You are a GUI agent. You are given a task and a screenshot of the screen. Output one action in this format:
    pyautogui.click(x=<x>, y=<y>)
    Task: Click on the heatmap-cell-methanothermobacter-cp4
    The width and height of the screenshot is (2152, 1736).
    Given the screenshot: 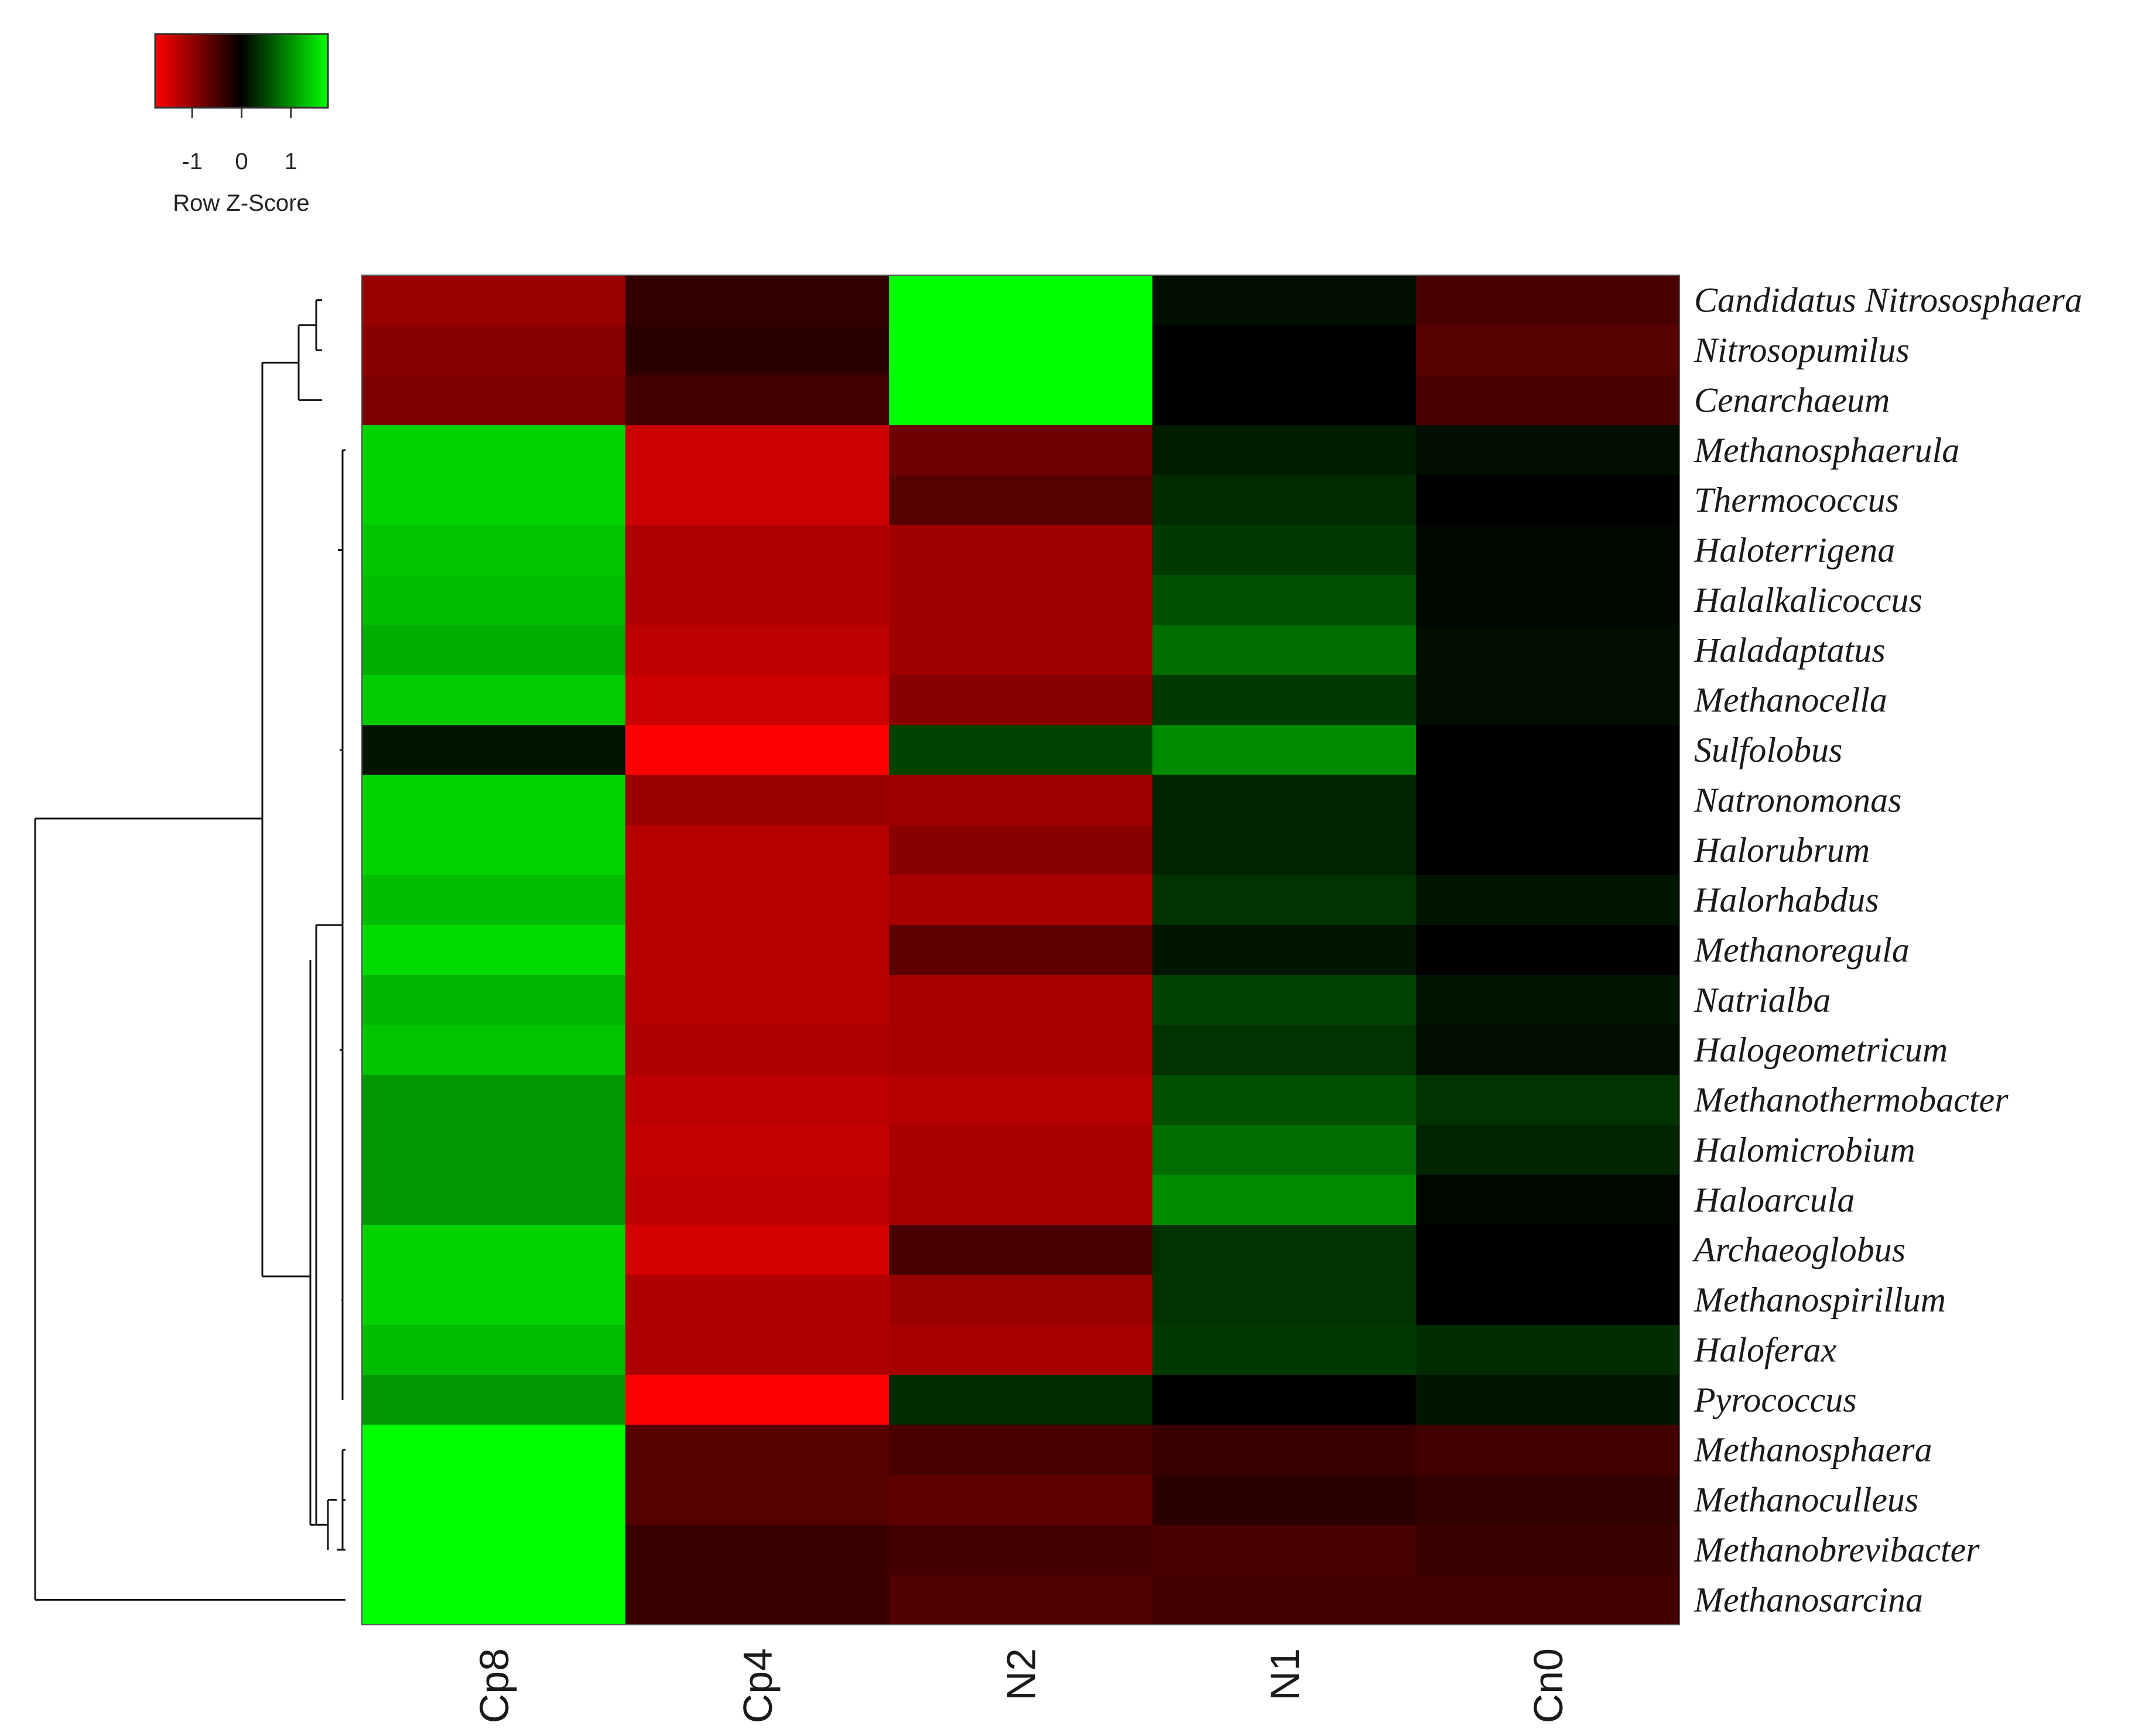 What is the action you would take?
    pyautogui.click(x=757, y=1099)
    